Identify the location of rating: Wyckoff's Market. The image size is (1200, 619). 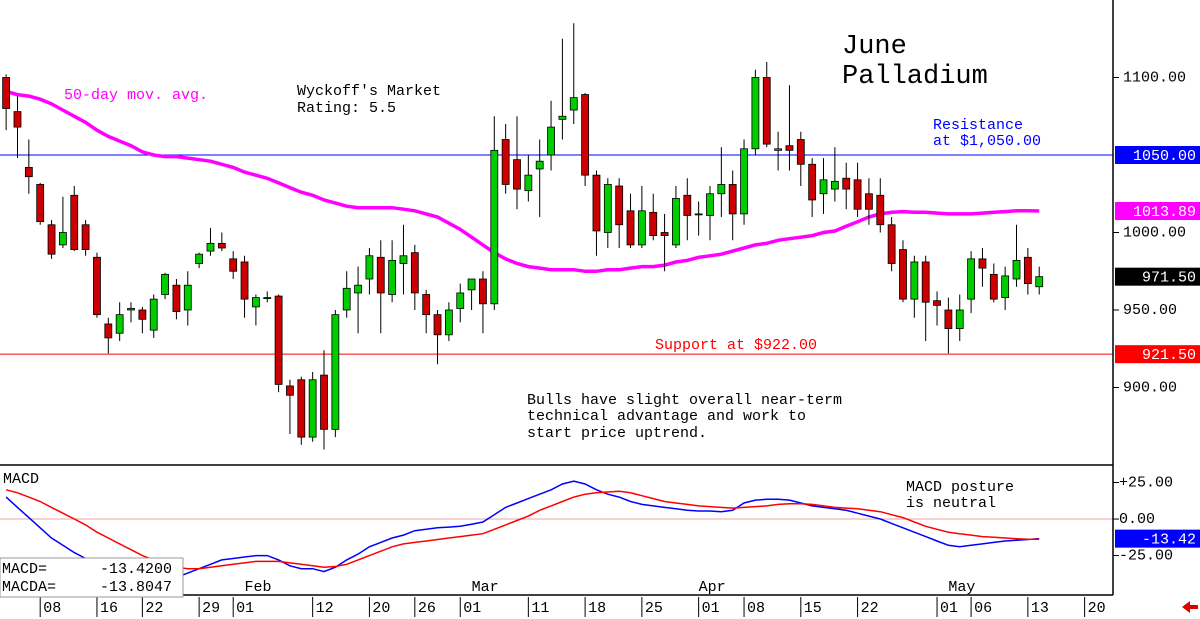
(369, 91).